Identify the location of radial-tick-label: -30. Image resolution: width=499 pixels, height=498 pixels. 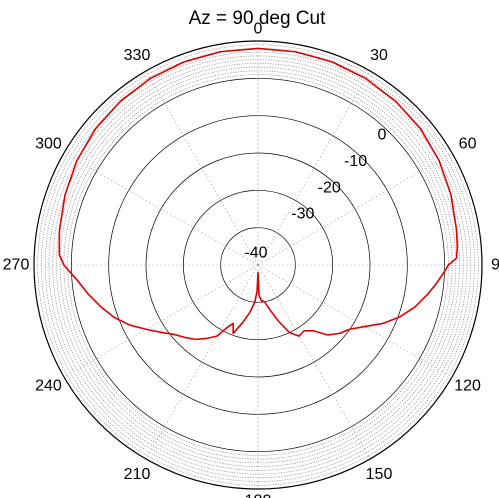
(302, 214).